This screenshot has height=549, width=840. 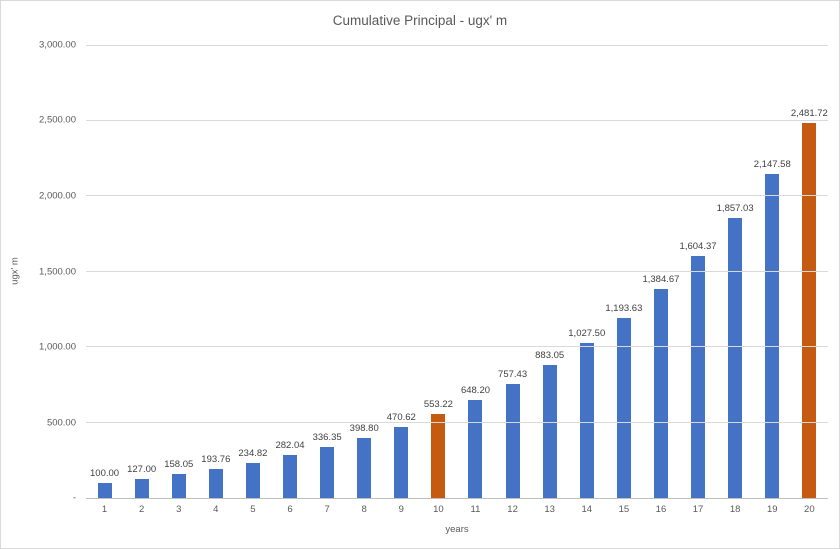 I want to click on bar-group: 470.62, so click(x=401, y=271).